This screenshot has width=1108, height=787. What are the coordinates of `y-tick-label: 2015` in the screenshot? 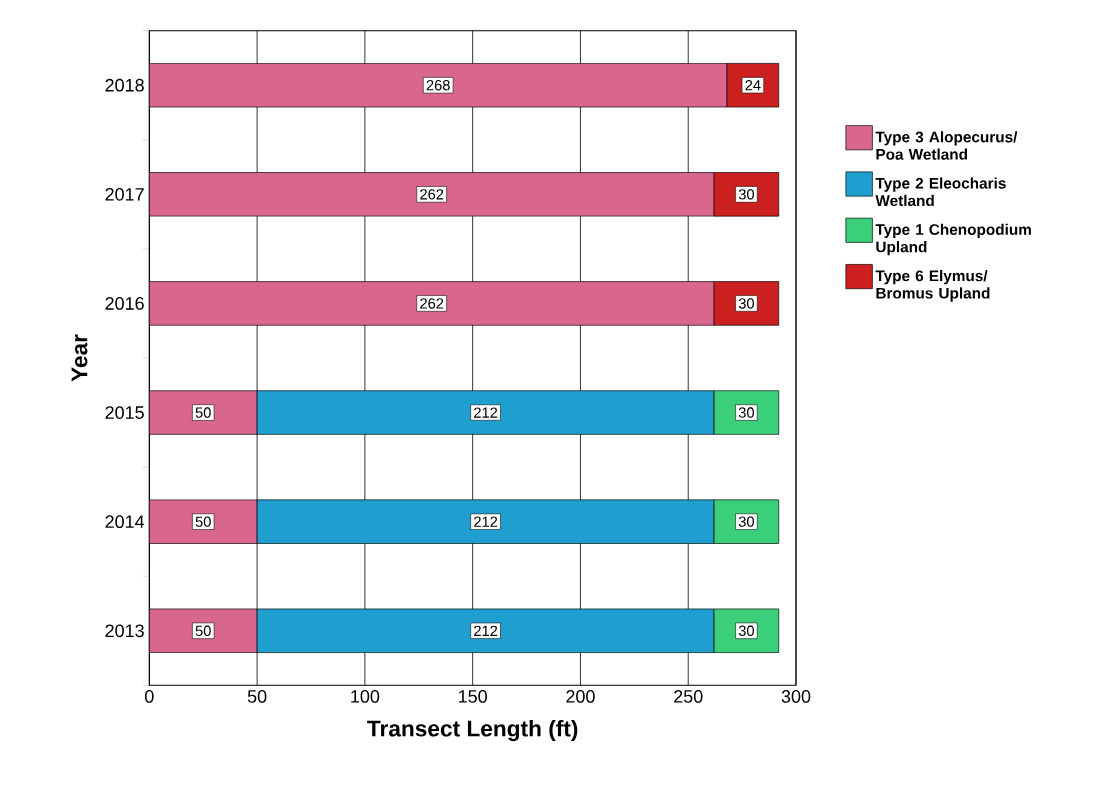 It's located at (124, 413).